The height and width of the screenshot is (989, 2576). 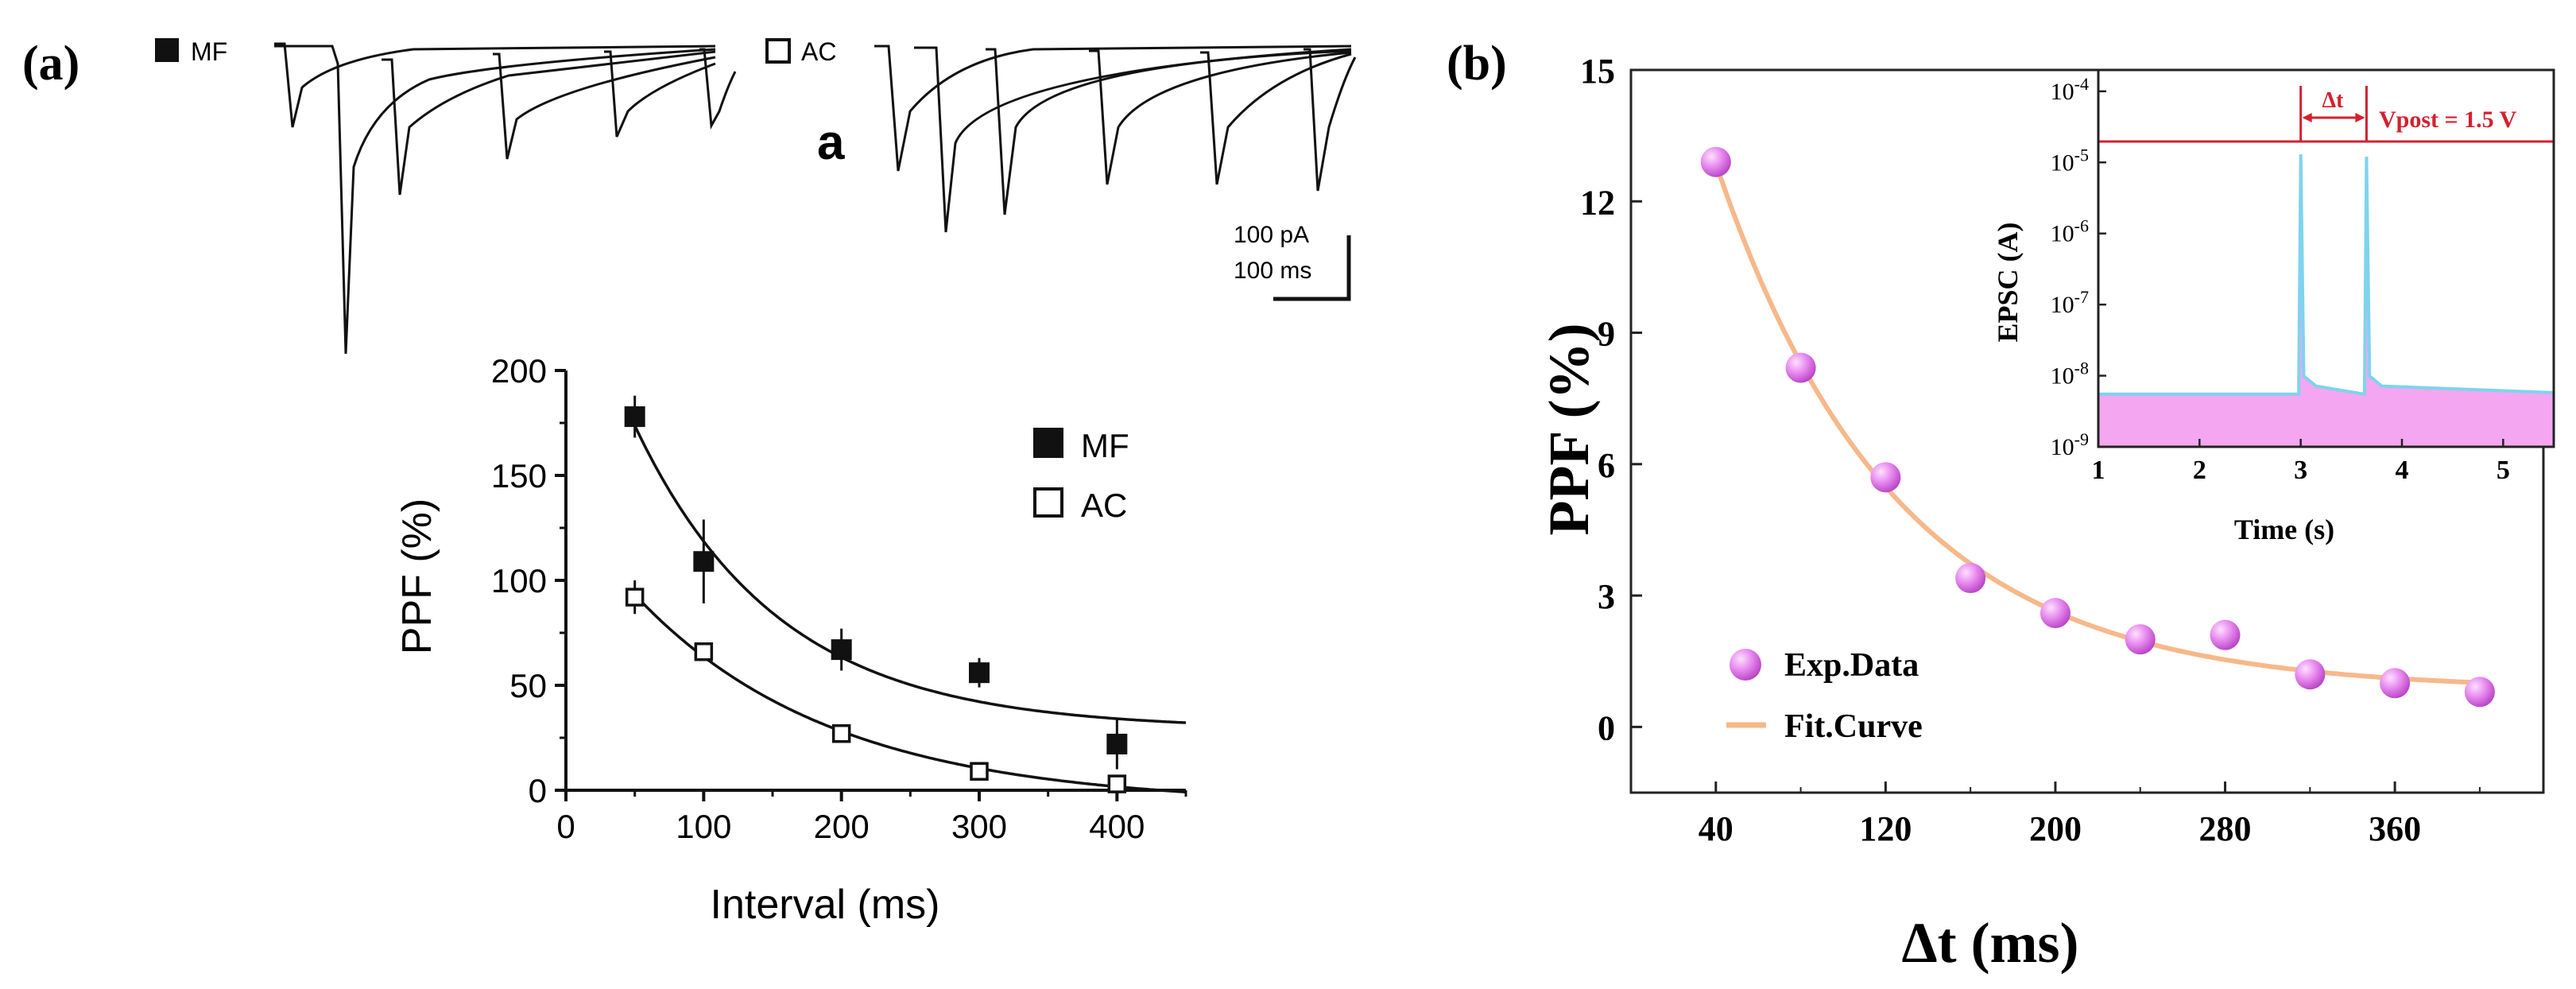 I want to click on mf-trace-paired-400ms, so click(x=718, y=89).